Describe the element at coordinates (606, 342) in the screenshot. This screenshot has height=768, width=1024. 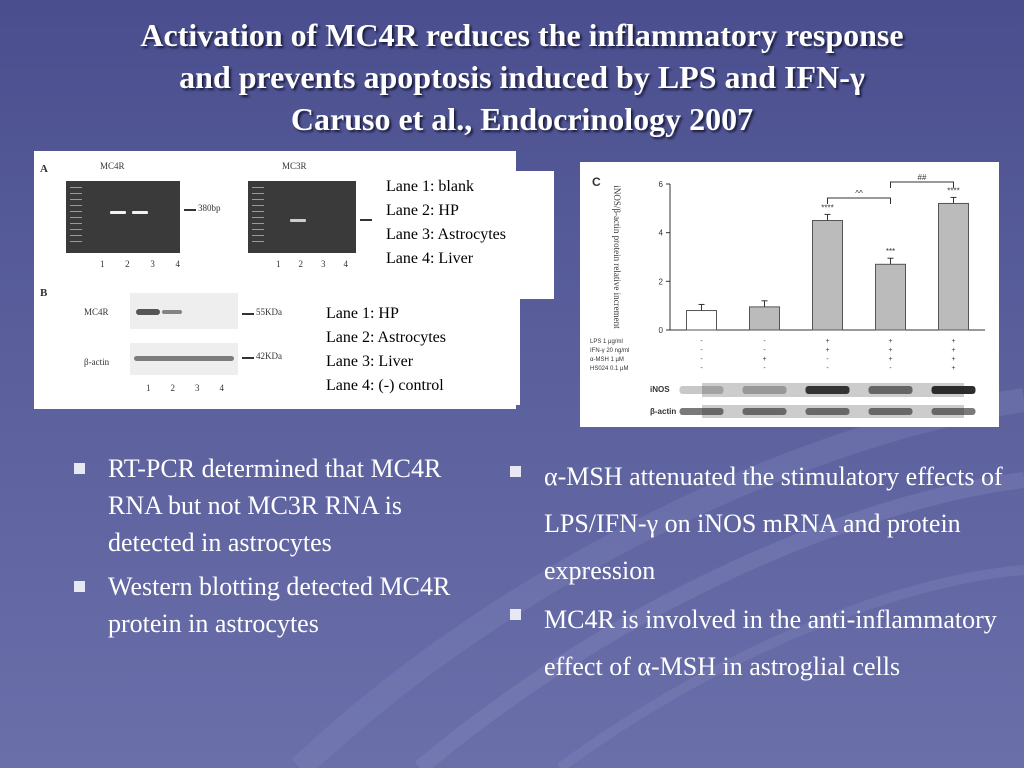
I see `condition-label: LPS 1 µg/ml` at that location.